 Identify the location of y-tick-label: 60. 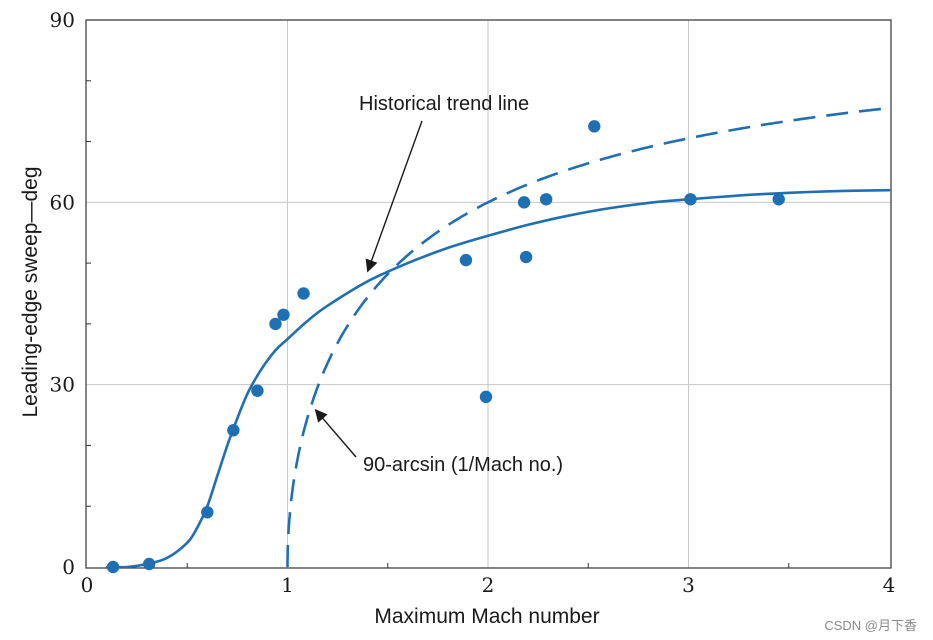
(62, 202).